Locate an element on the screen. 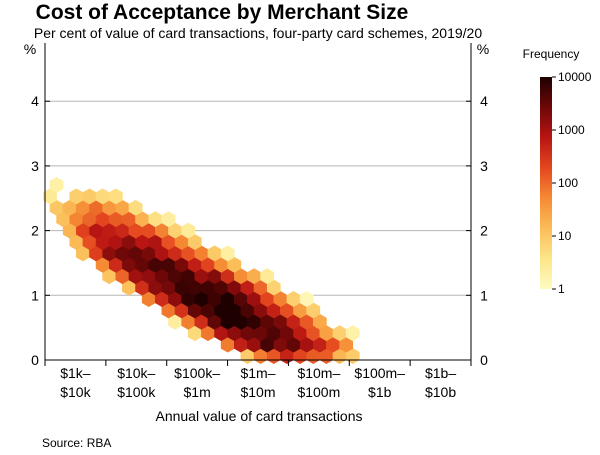 Image resolution: width=600 pixels, height=455 pixels. y-axis-unit-left: % is located at coordinates (30, 49).